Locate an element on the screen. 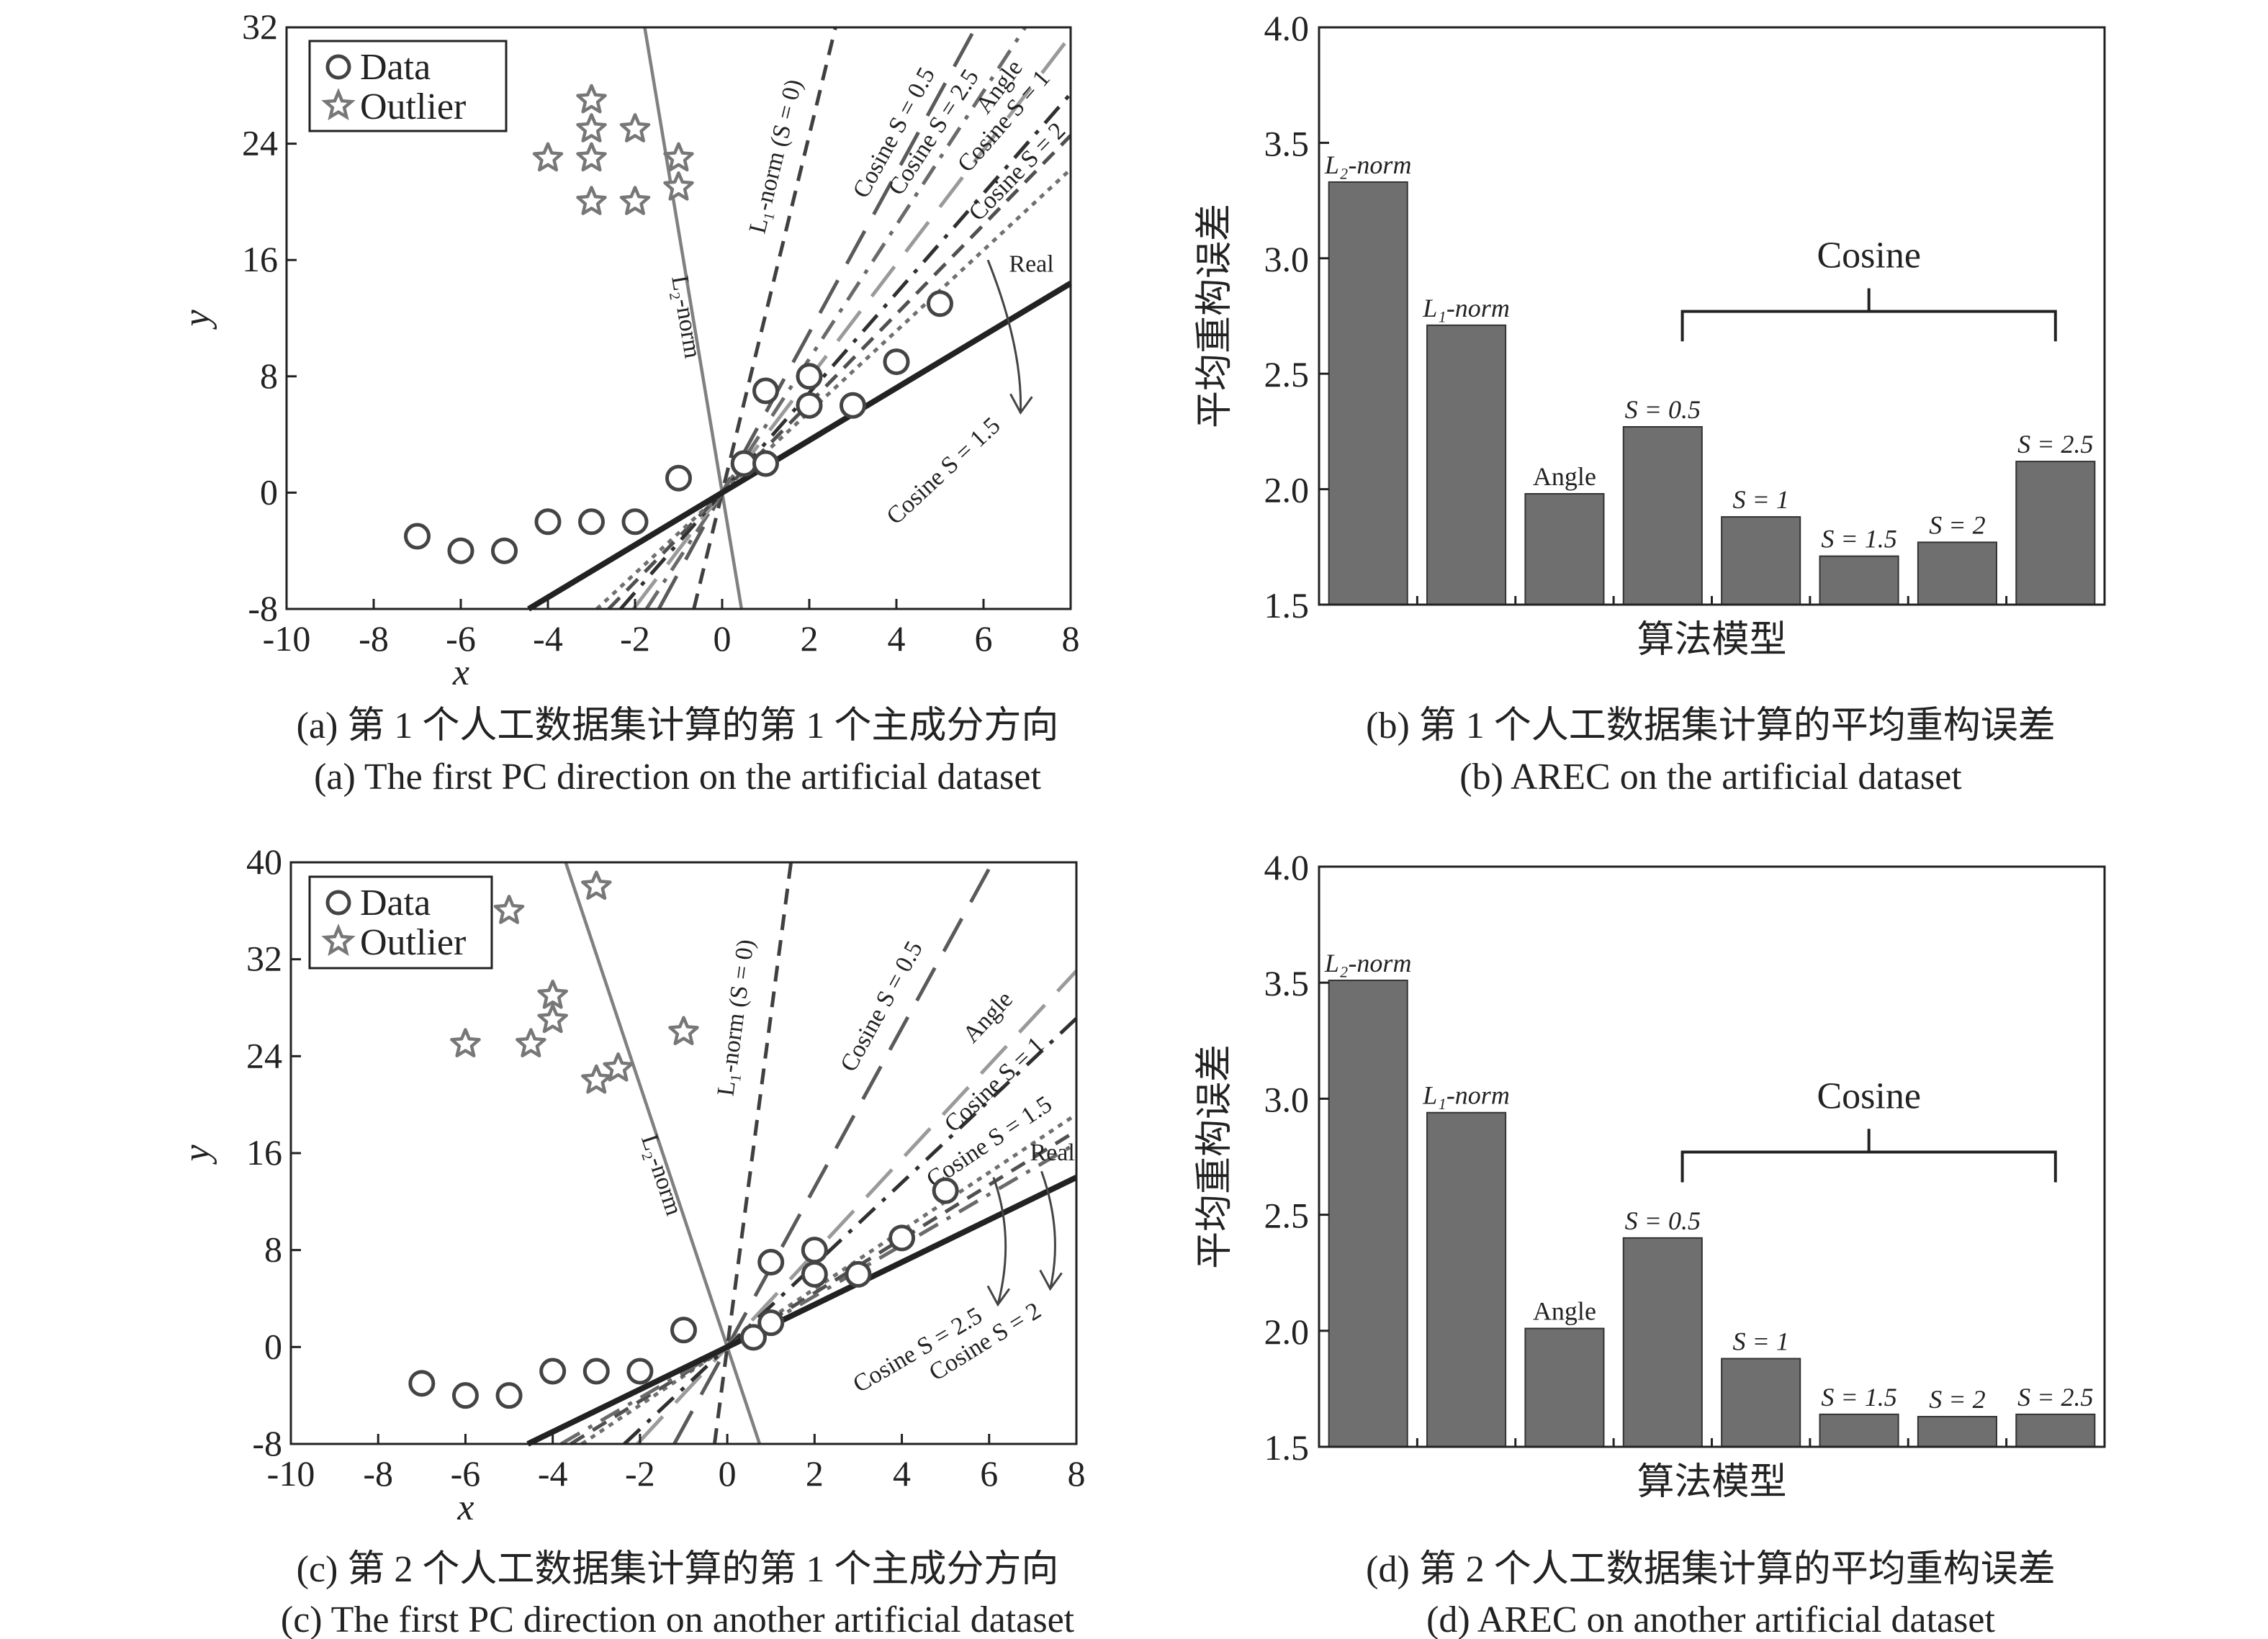  caption-d-chinese: (d) 第 2 个人工数据集计算的平均重构误差 is located at coordinates (1711, 1569).